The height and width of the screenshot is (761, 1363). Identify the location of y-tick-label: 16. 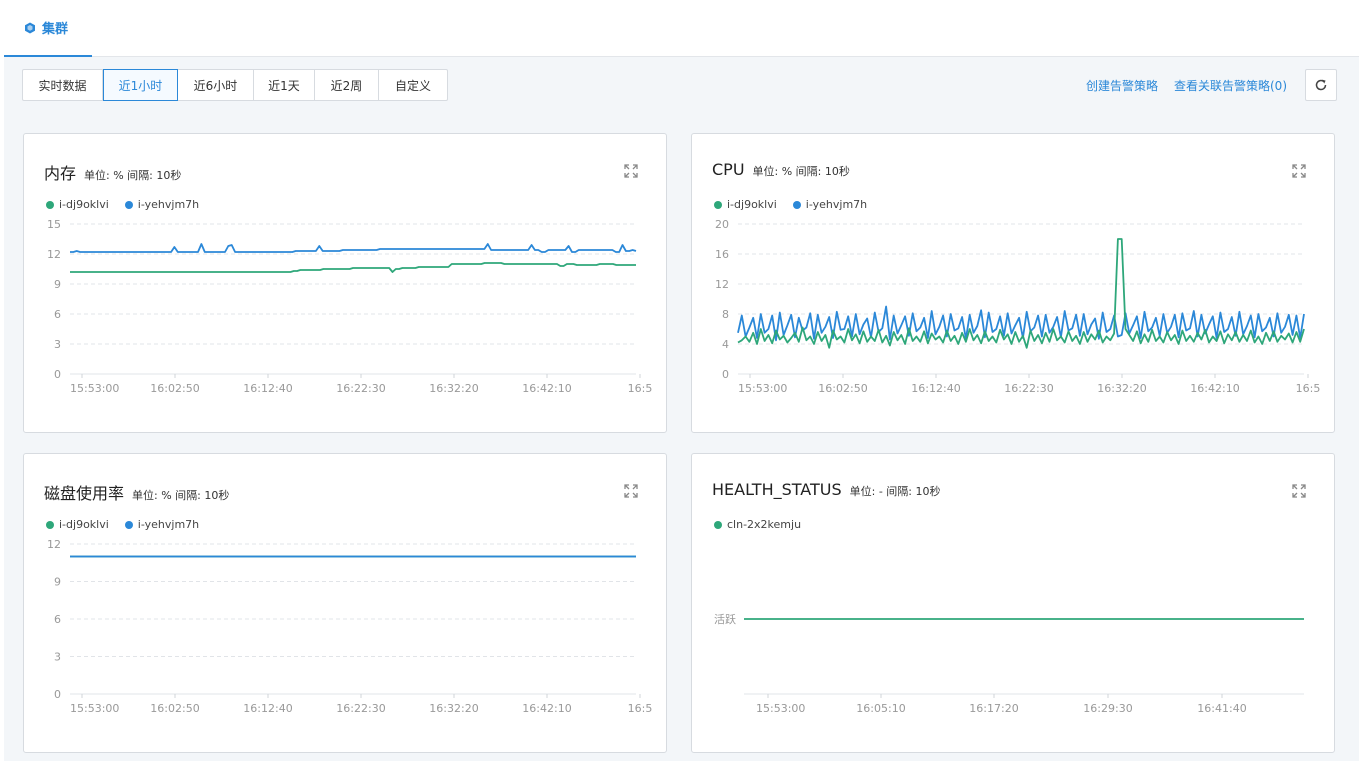
(722, 254).